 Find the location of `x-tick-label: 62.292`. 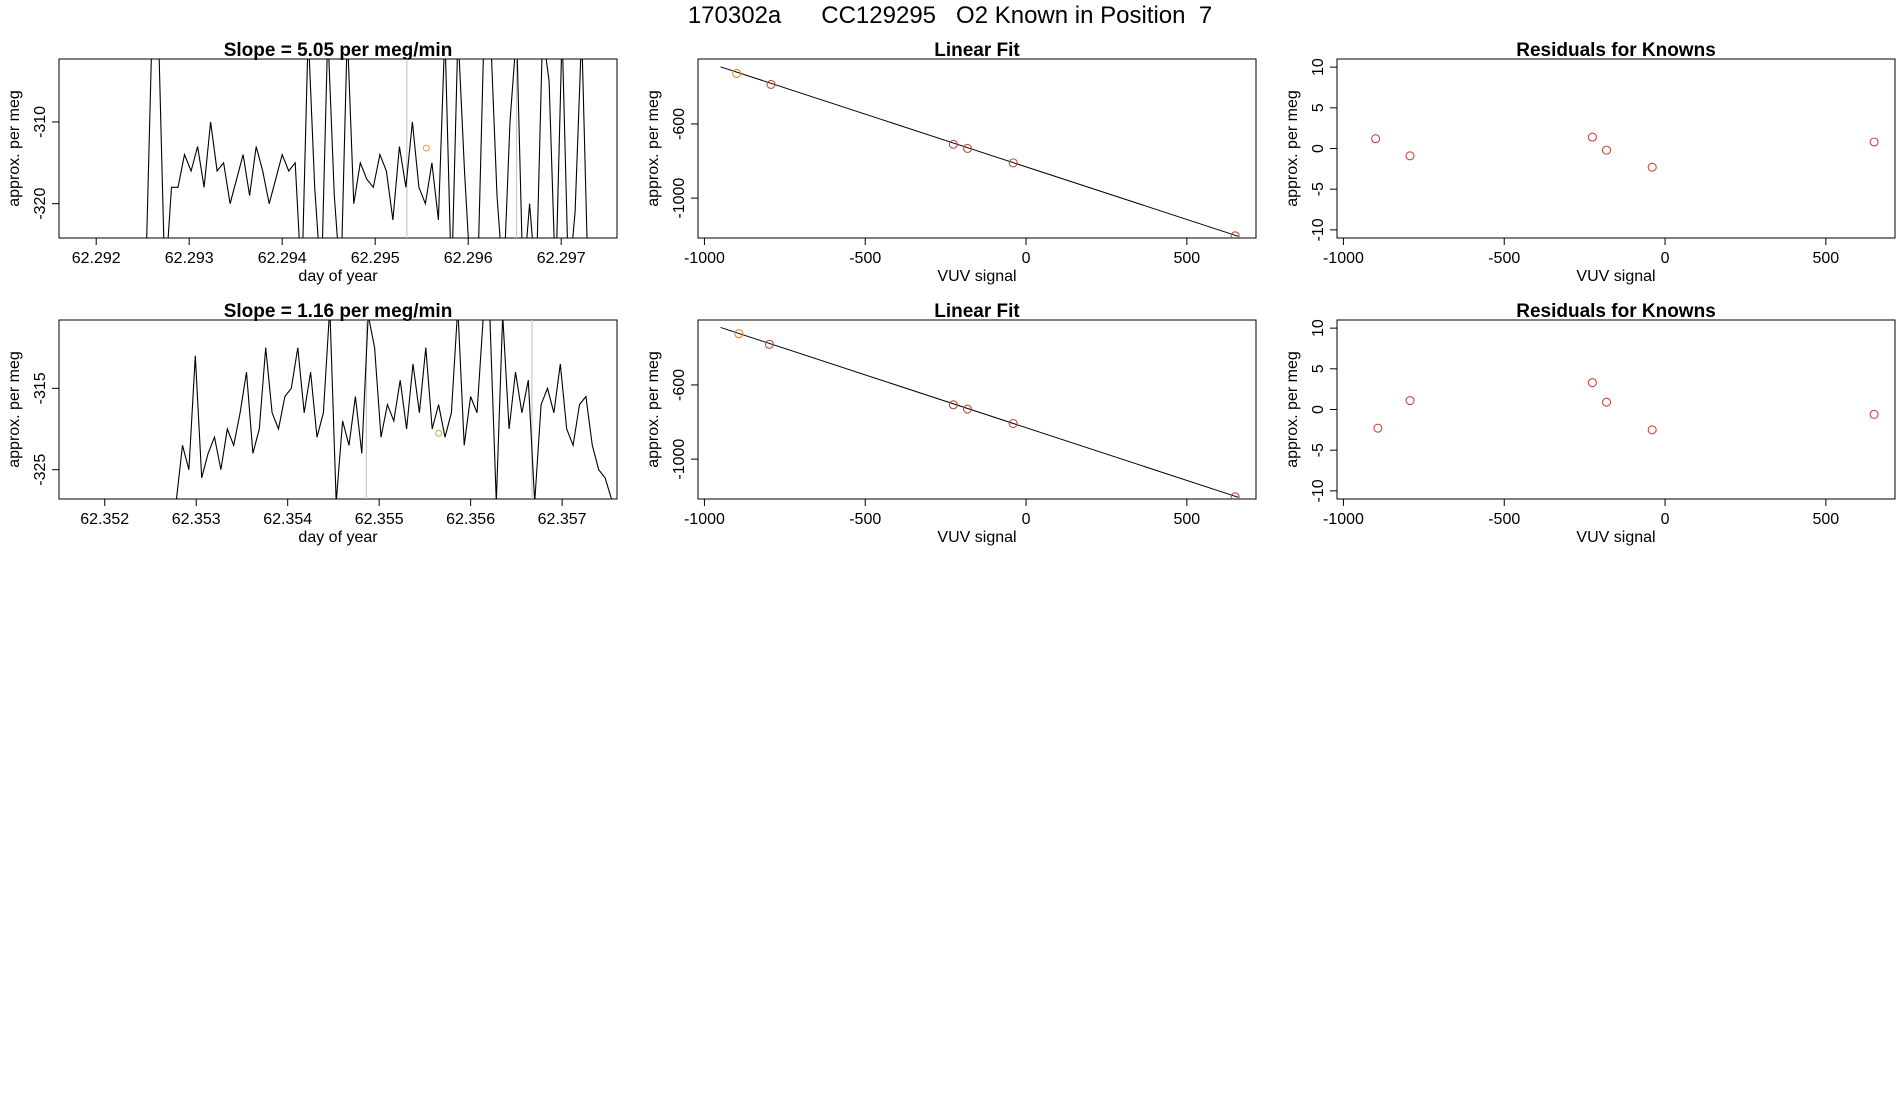

x-tick-label: 62.292 is located at coordinates (96, 258).